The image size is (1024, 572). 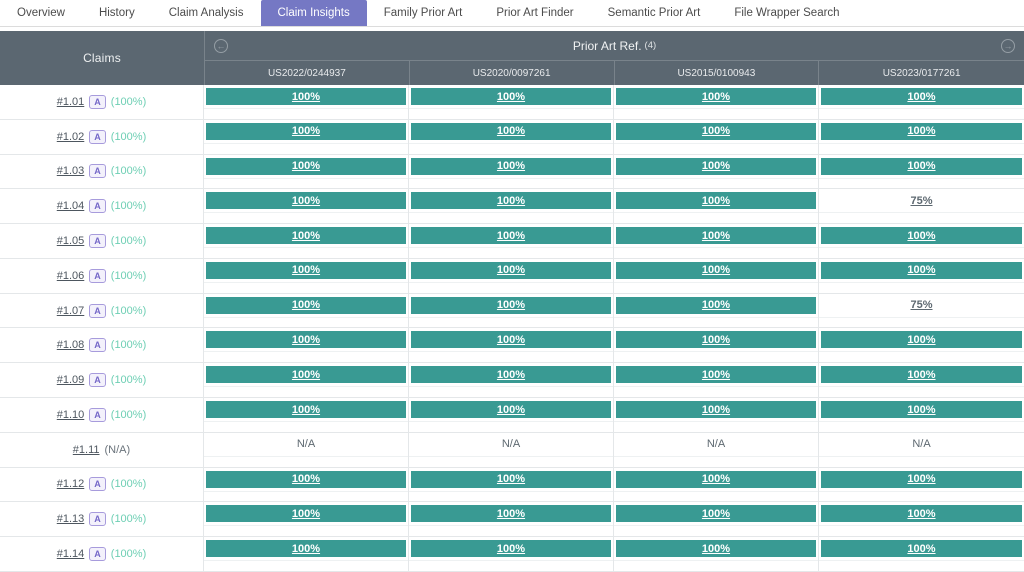 What do you see at coordinates (535, 13) in the screenshot?
I see `tab-prior-art-finder: Prior Art Finder` at bounding box center [535, 13].